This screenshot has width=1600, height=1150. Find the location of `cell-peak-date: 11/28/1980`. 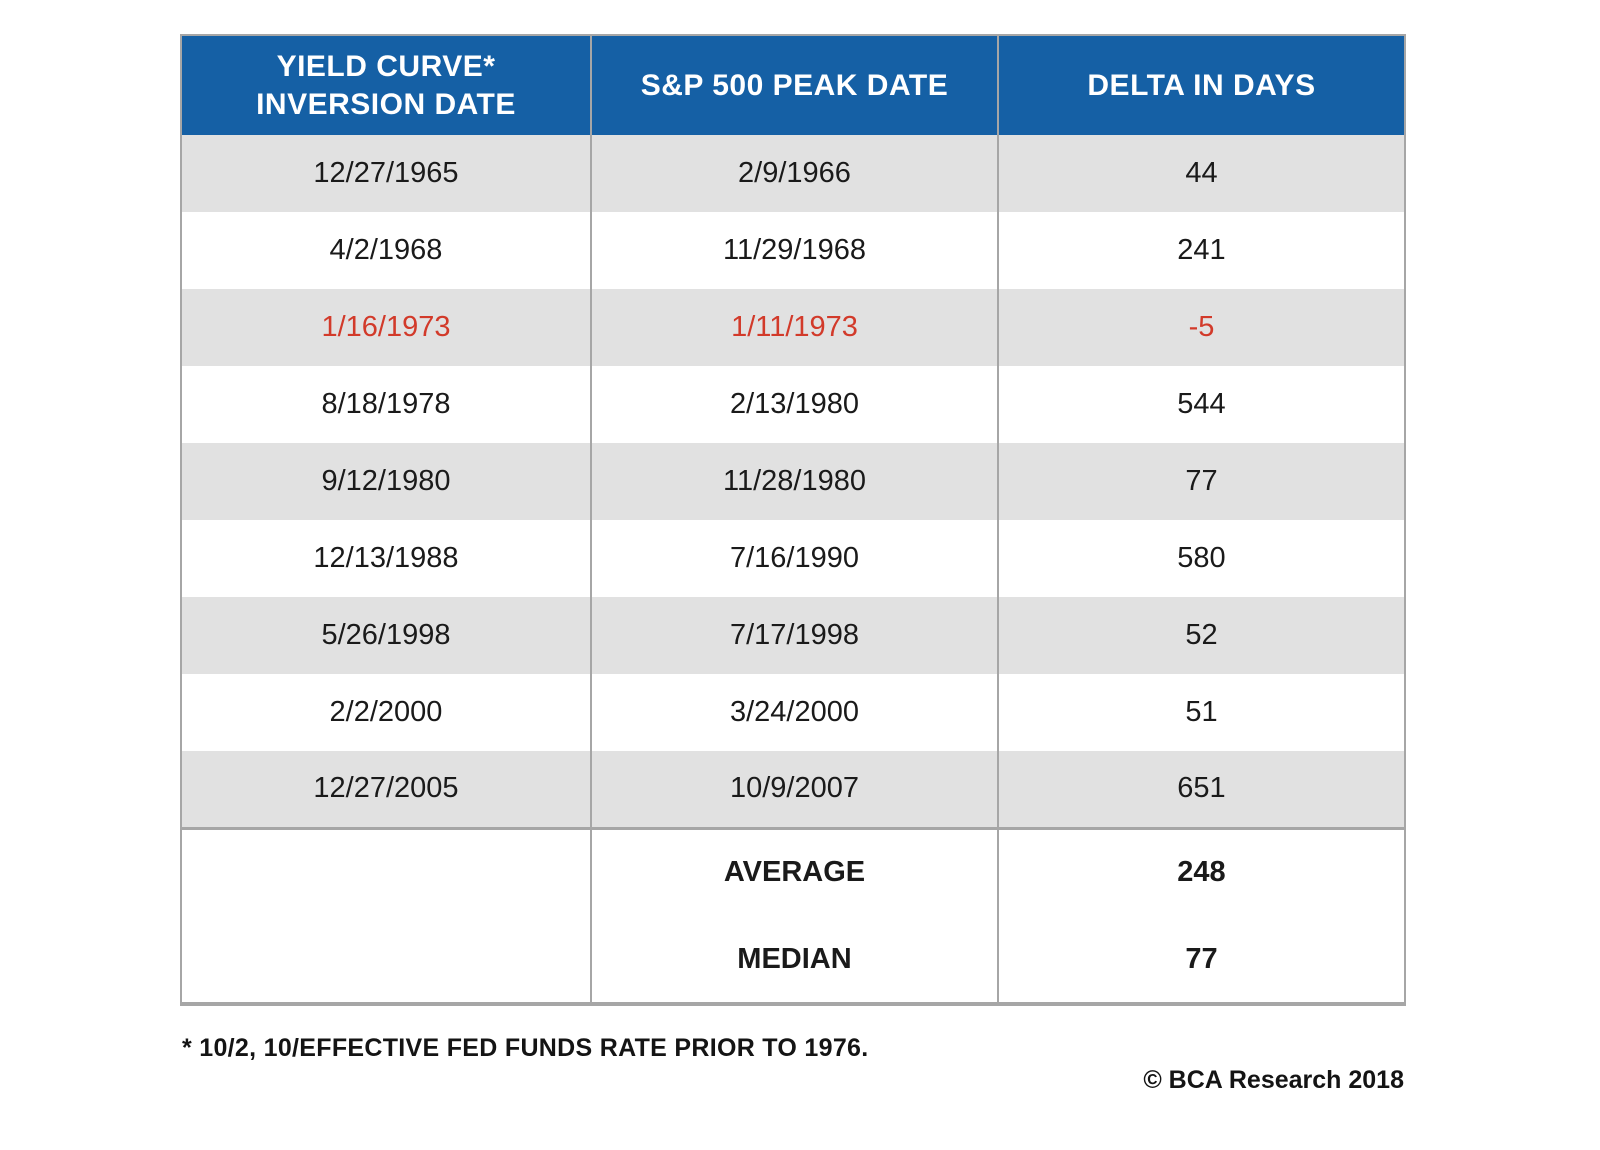

cell-peak-date: 11/28/1980 is located at coordinates (794, 481).